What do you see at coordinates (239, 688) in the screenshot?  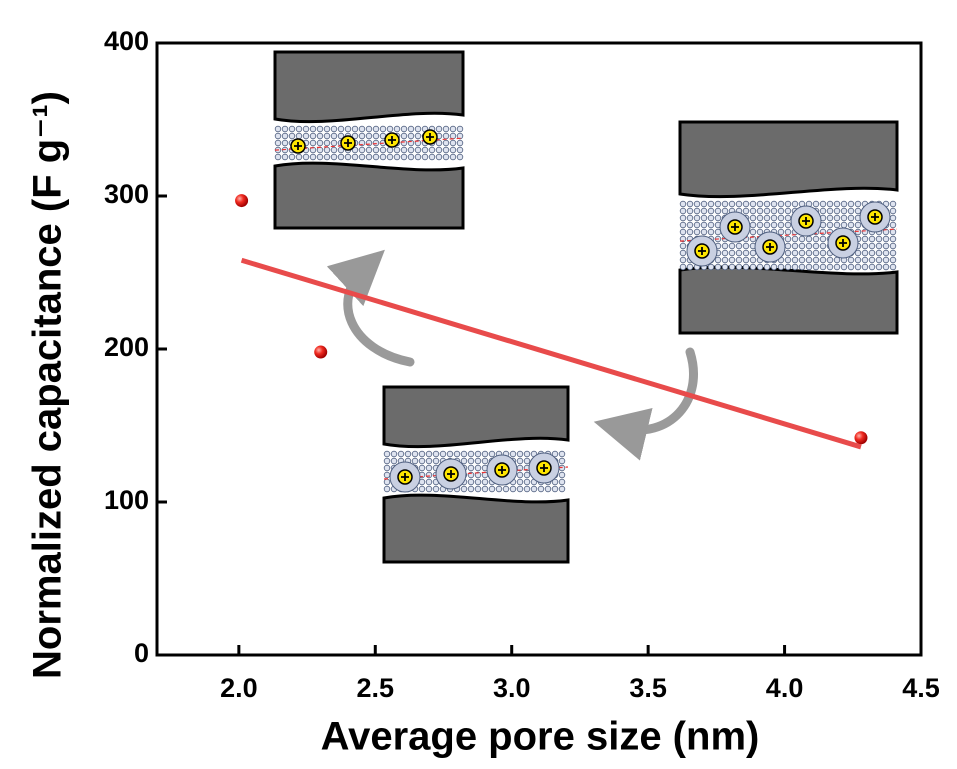 I see `x-tick-label: 2.0` at bounding box center [239, 688].